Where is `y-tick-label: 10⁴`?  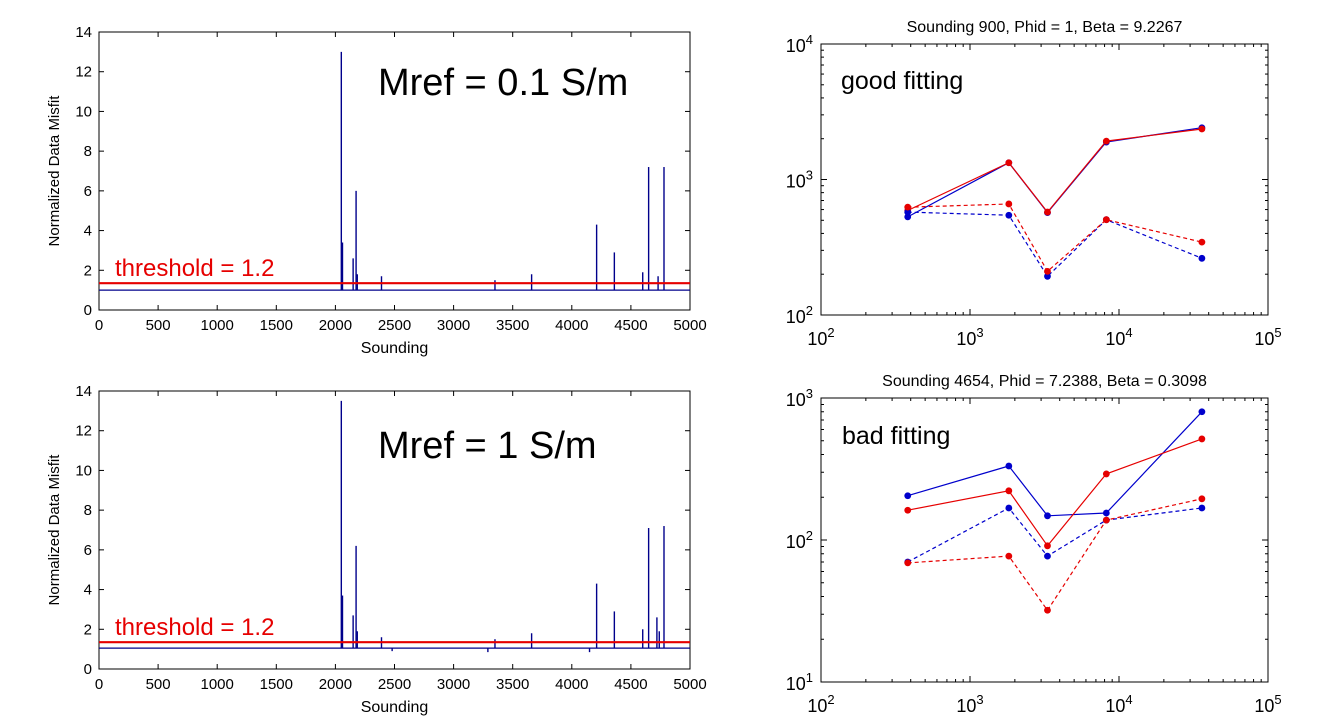
y-tick-label: 10⁴ is located at coordinates (799, 44).